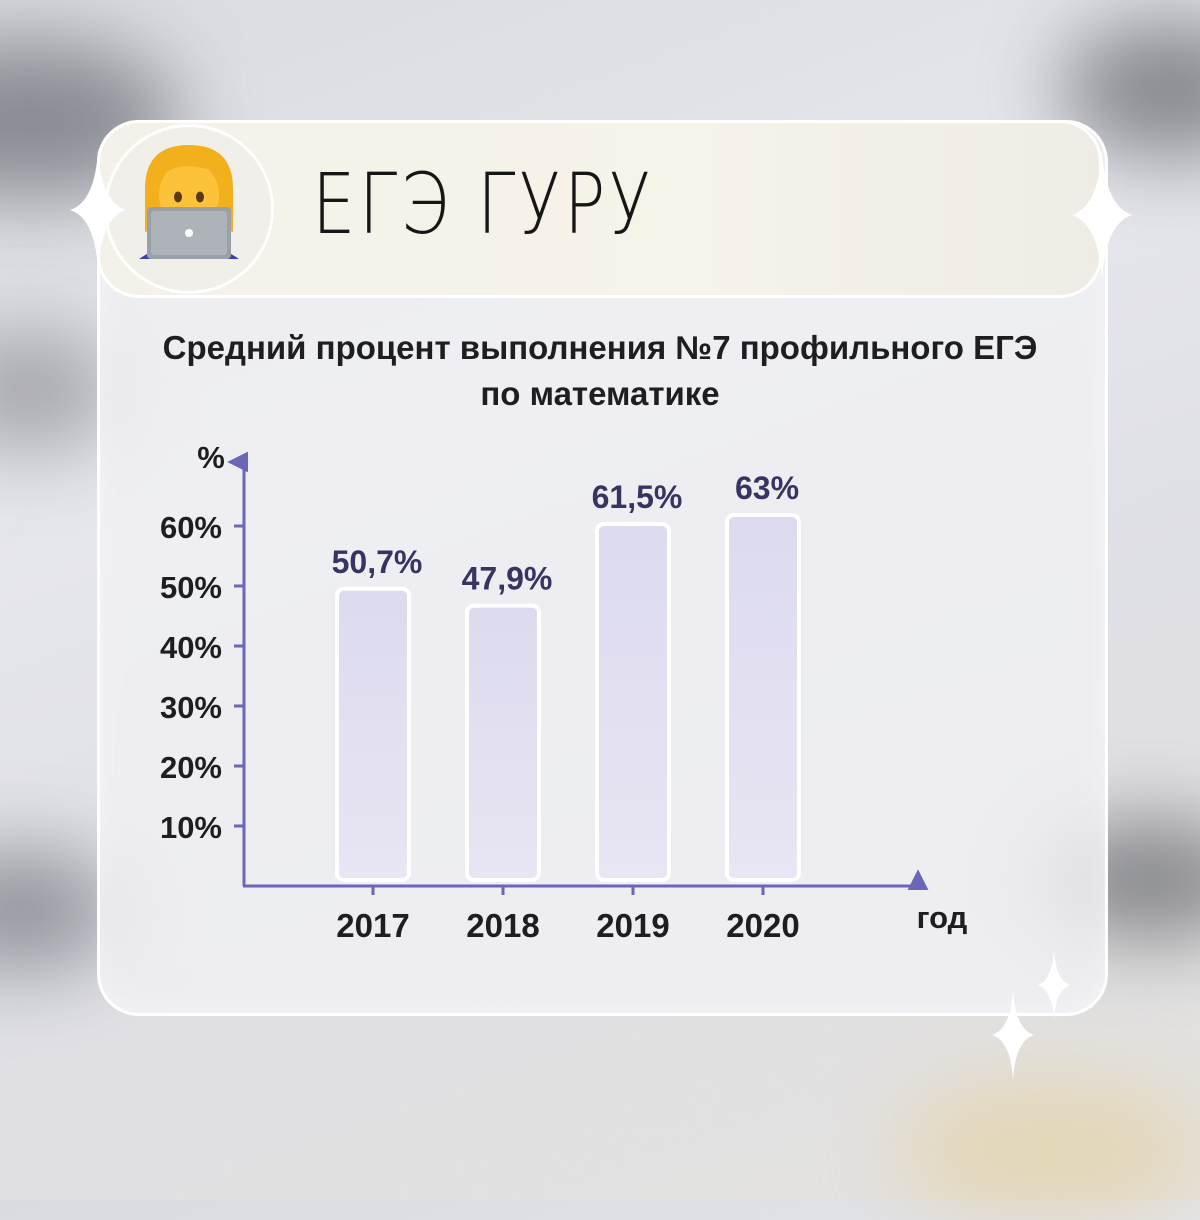  I want to click on y-axis-label: %, so click(211, 457).